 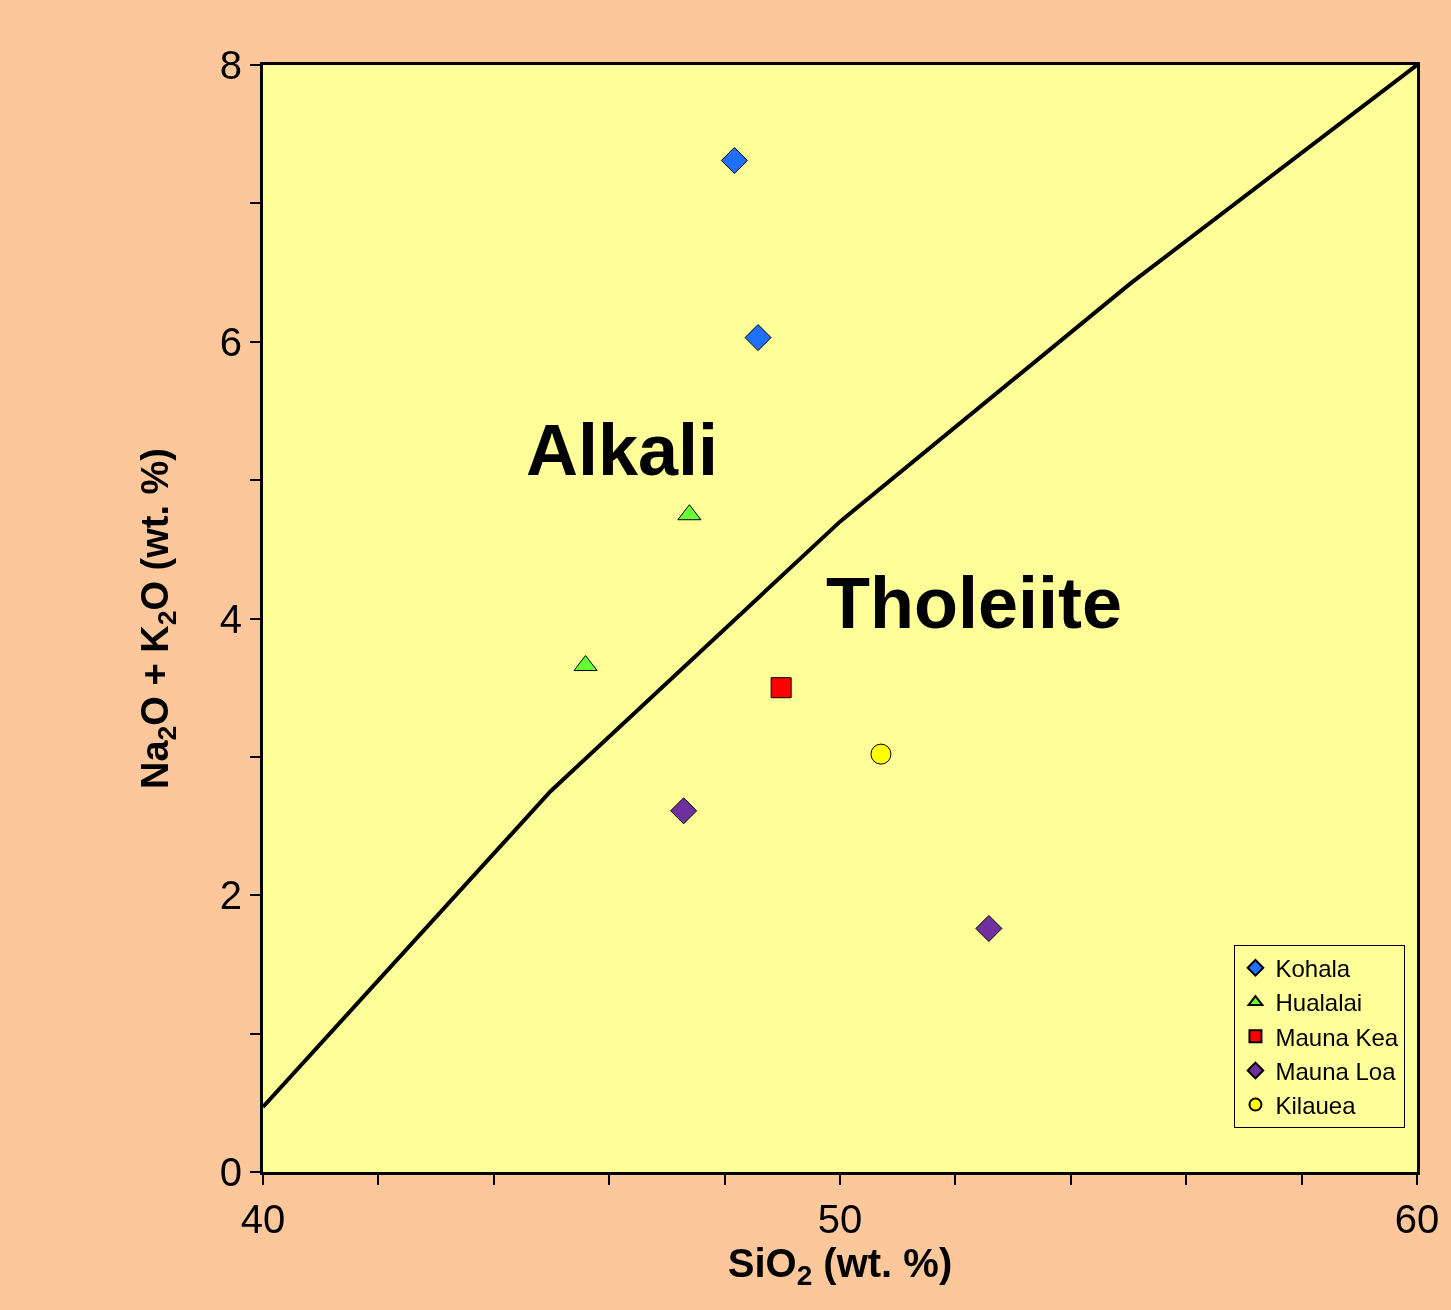 I want to click on legend-label: Mauna Kea, so click(x=1337, y=1037).